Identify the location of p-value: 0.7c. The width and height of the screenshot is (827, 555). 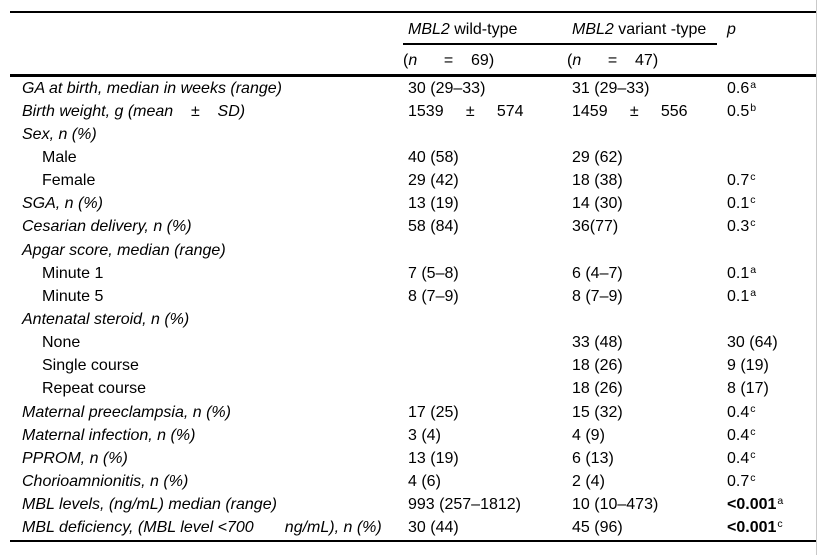
(772, 180).